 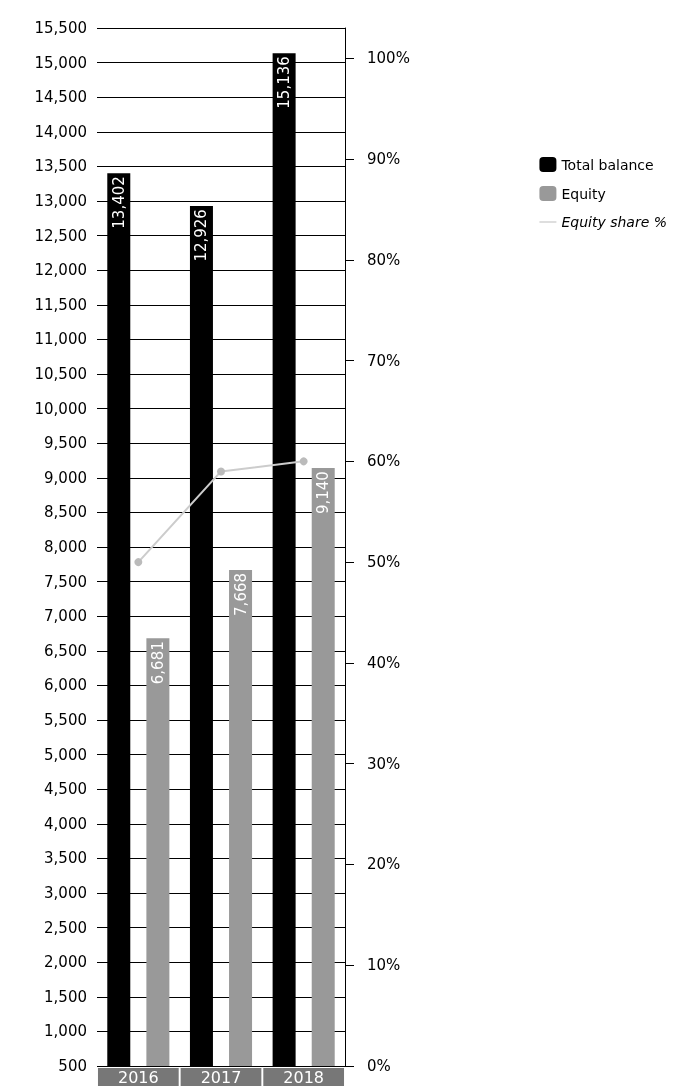 I want to click on y-tick-label: 2,000, so click(x=65, y=962).